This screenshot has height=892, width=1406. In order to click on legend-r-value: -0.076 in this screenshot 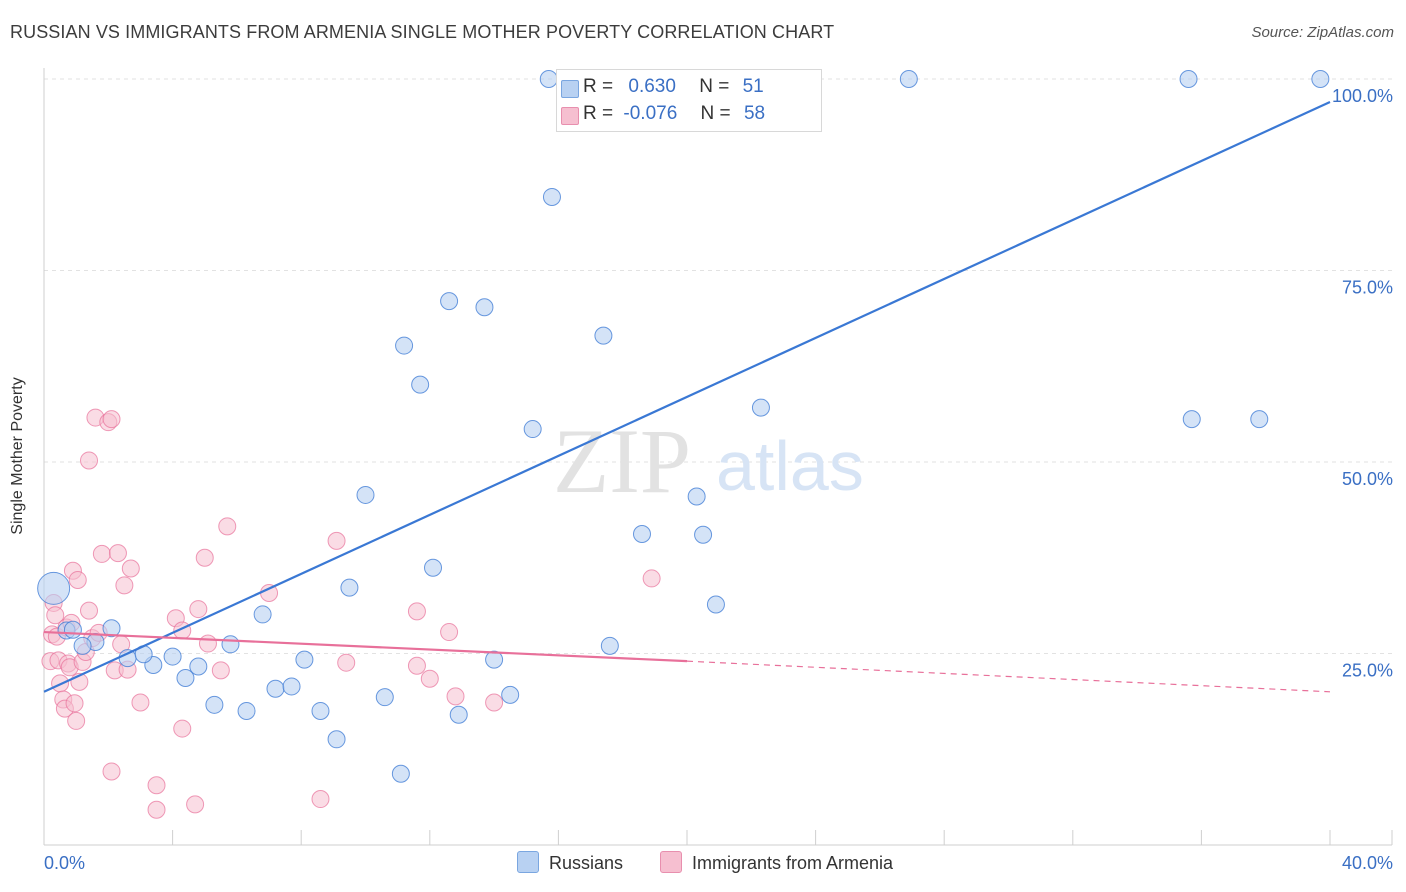, I will do `click(650, 113)`.